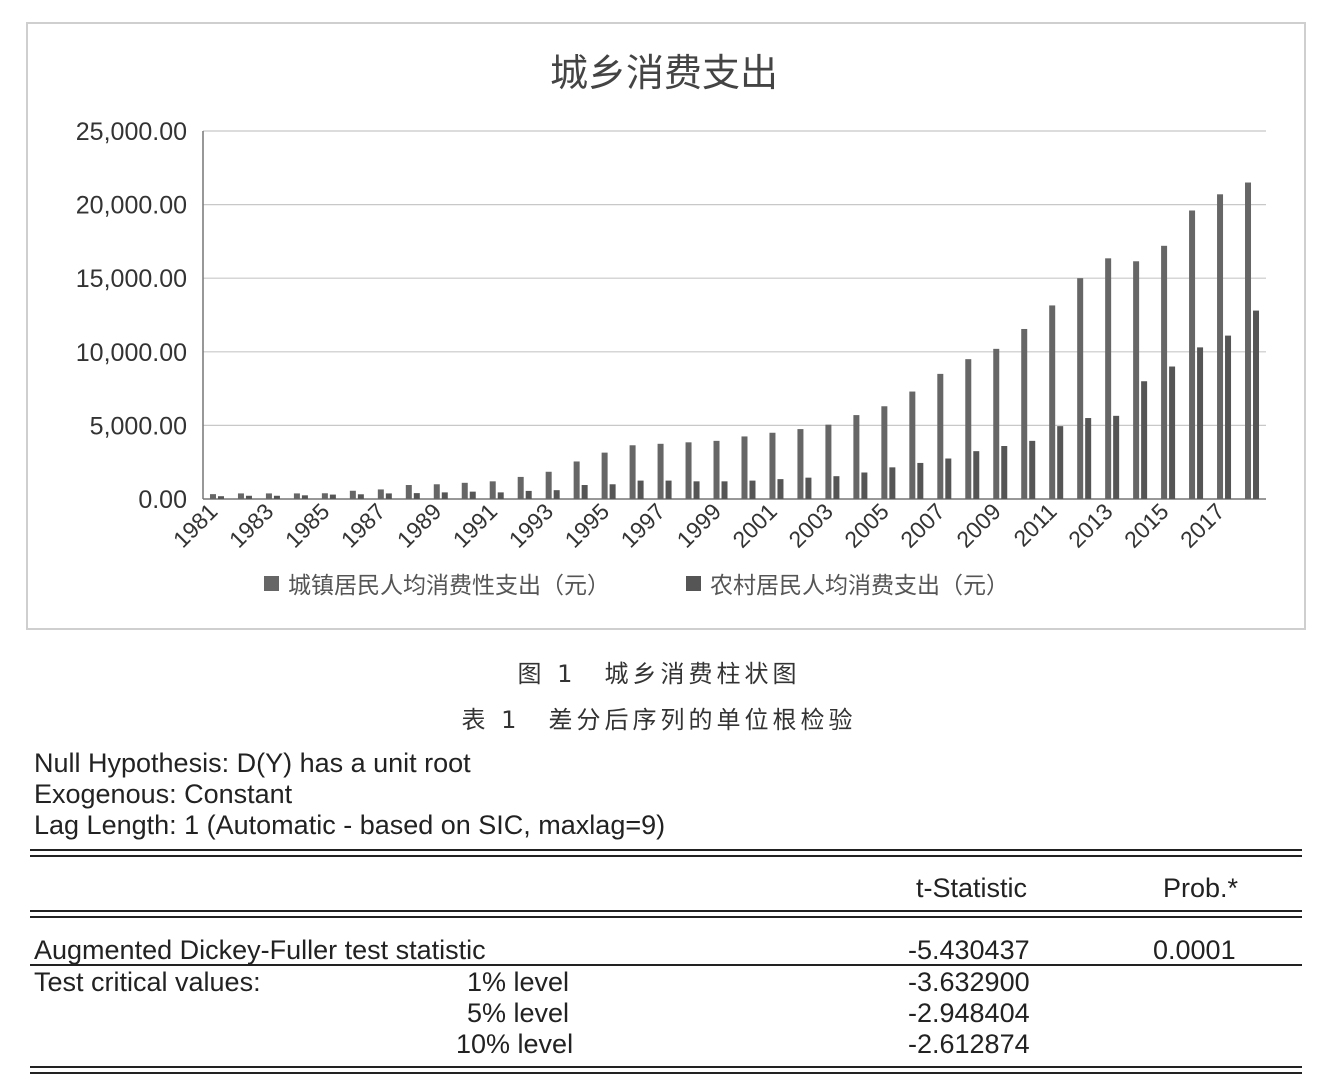 The image size is (1318, 1081). I want to click on header-rule, so click(666, 911).